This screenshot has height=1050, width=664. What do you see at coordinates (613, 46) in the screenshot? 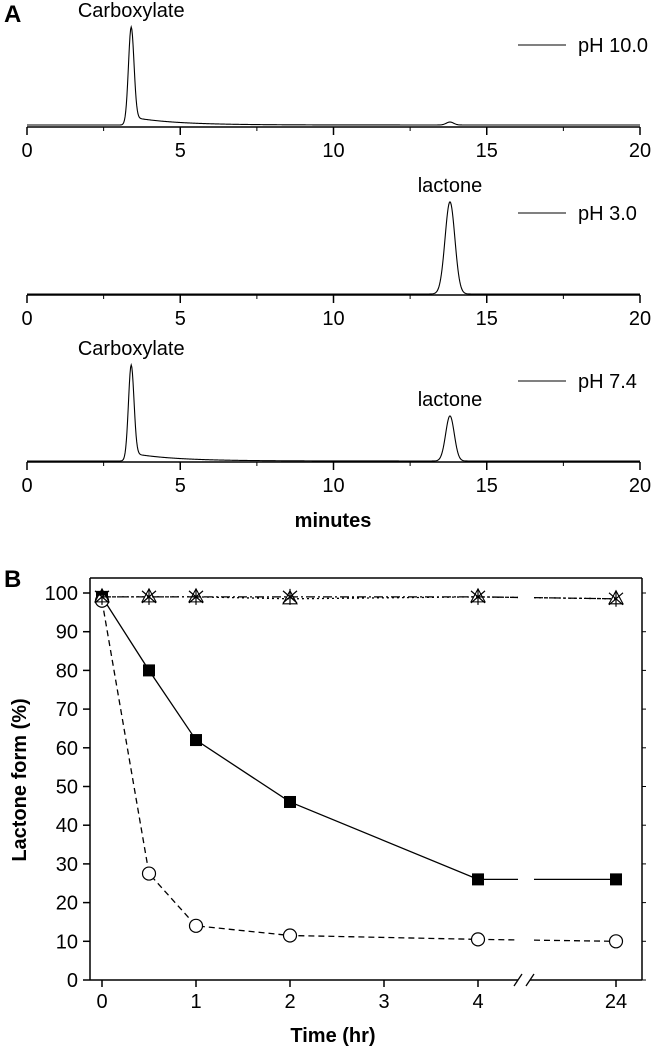
I see `legend-label: pH 10.0` at bounding box center [613, 46].